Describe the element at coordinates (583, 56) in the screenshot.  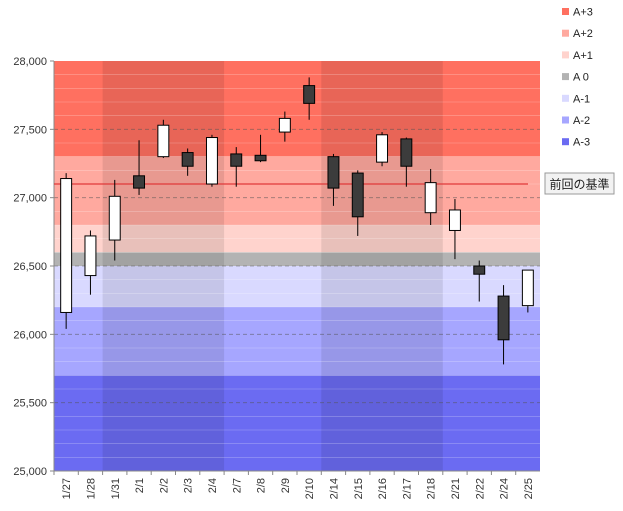
I see `legend-label: A+1` at that location.